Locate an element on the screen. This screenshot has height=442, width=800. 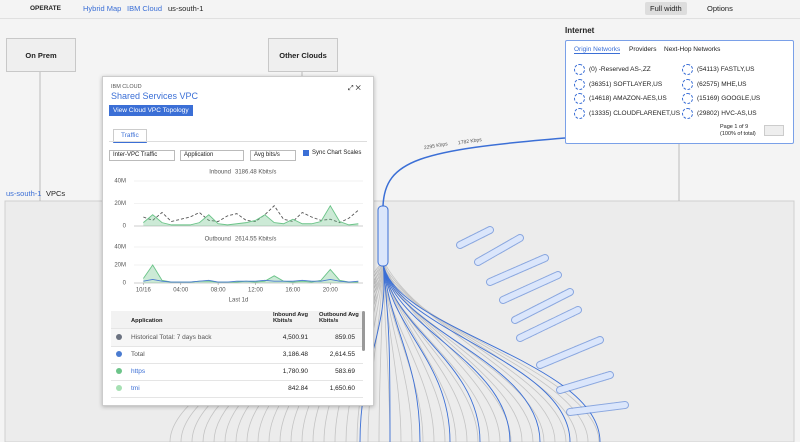
column-header: Application is located at coordinates (147, 321).